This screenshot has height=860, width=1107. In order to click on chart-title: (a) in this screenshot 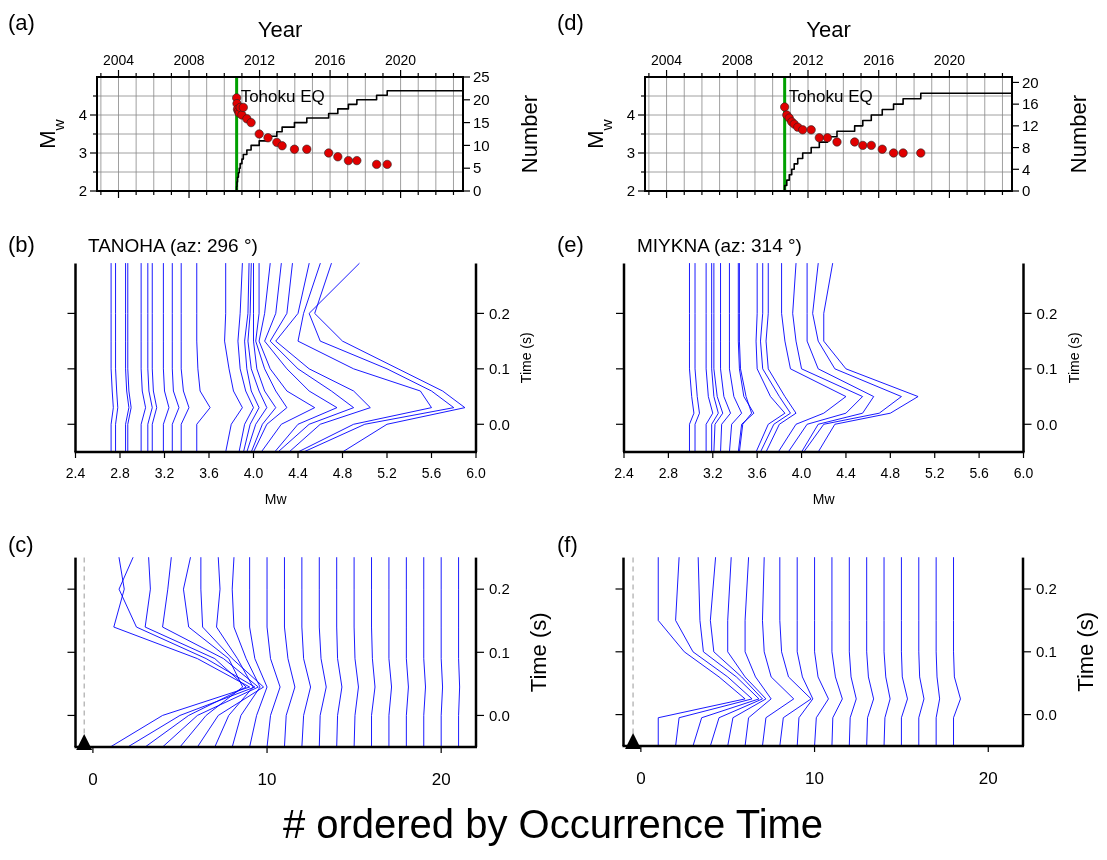, I will do `click(21, 22)`.